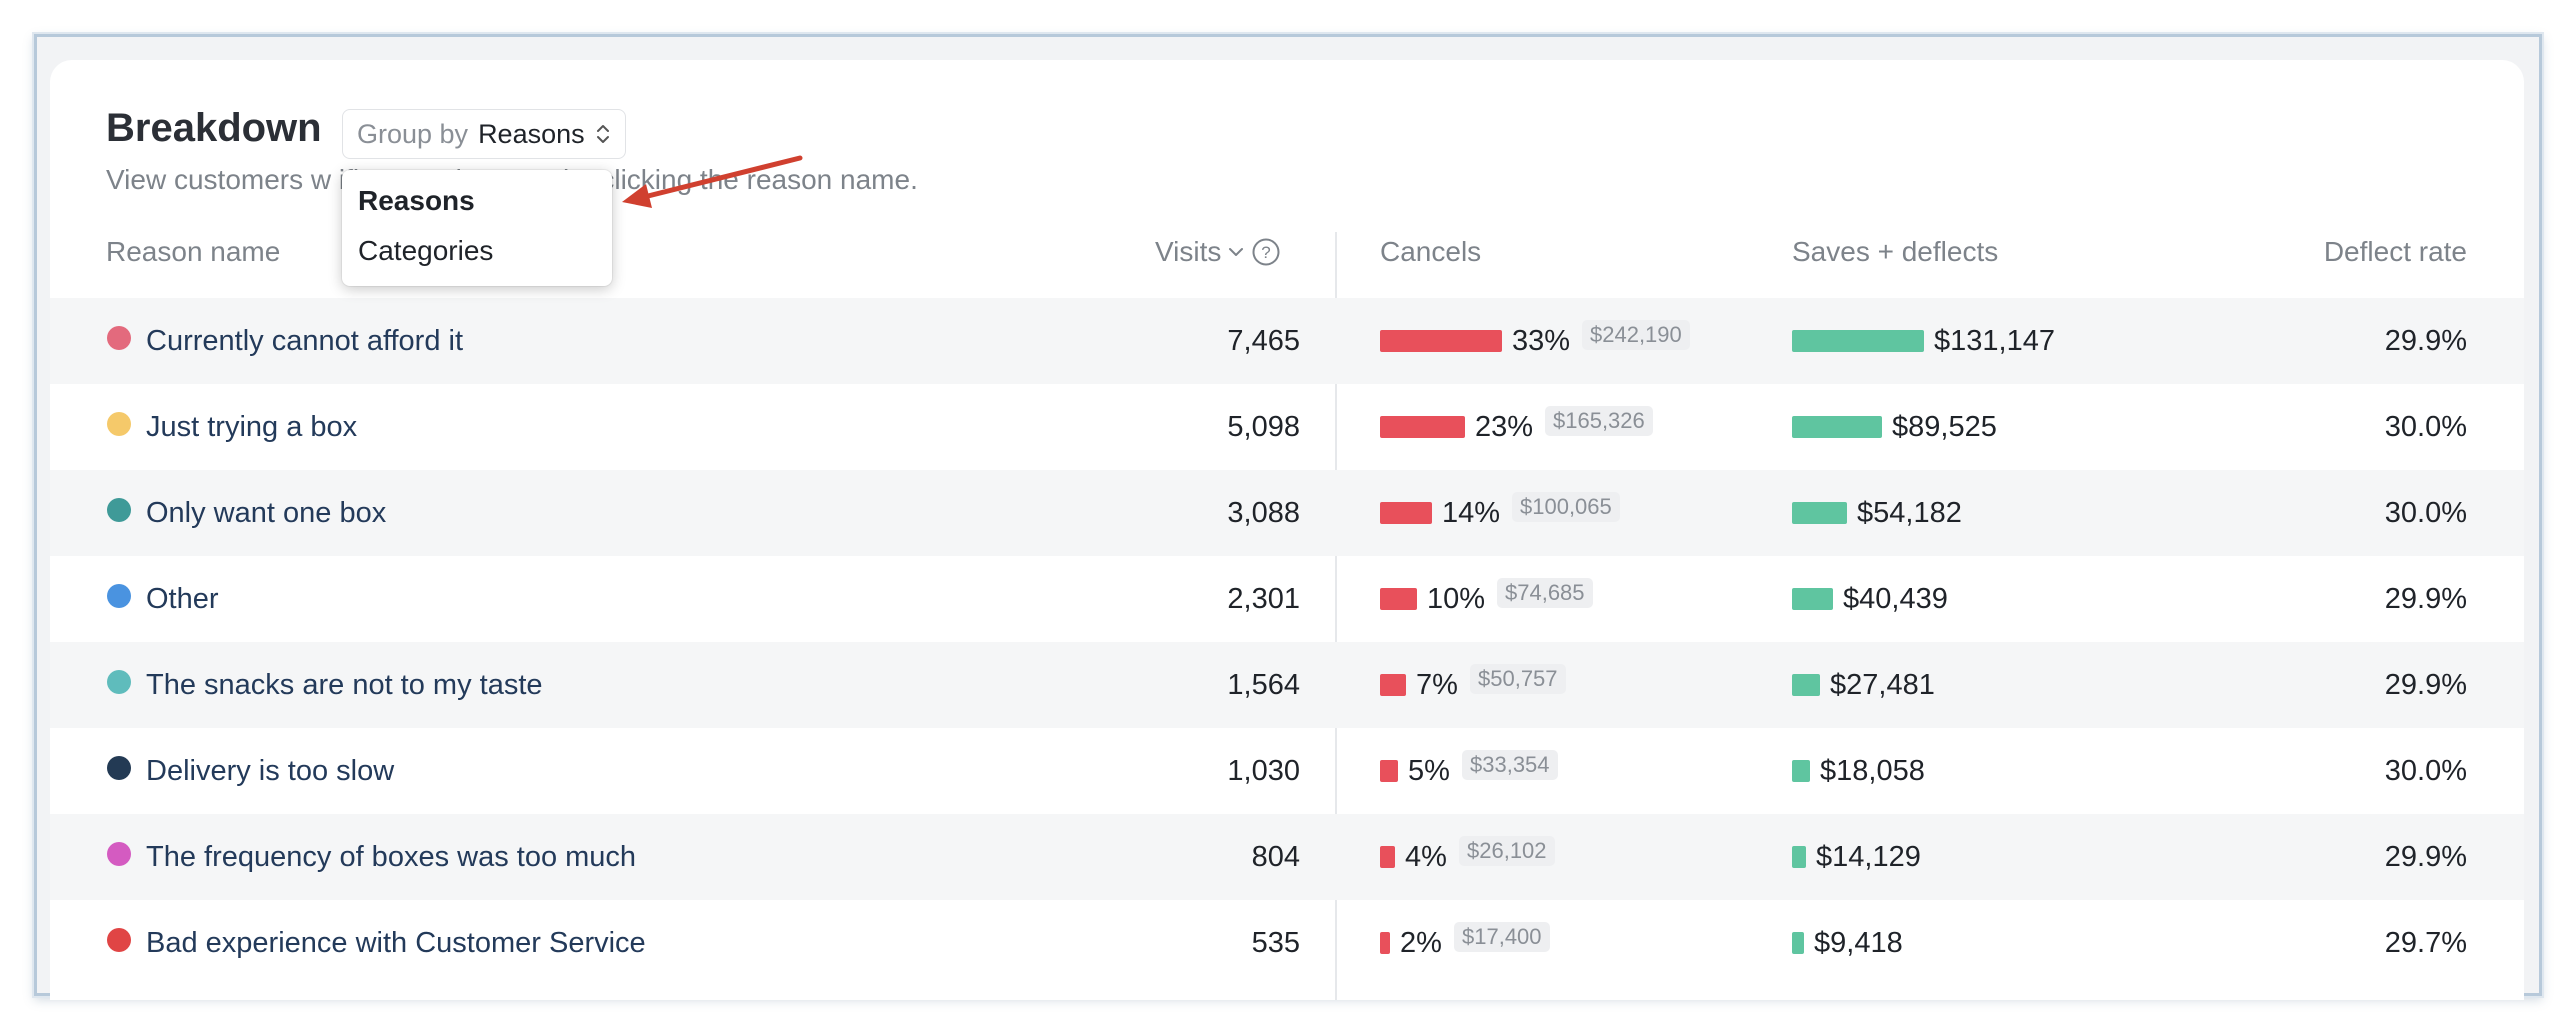 The width and height of the screenshot is (2576, 1034). I want to click on reason-name-link: Only want one box, so click(266, 513).